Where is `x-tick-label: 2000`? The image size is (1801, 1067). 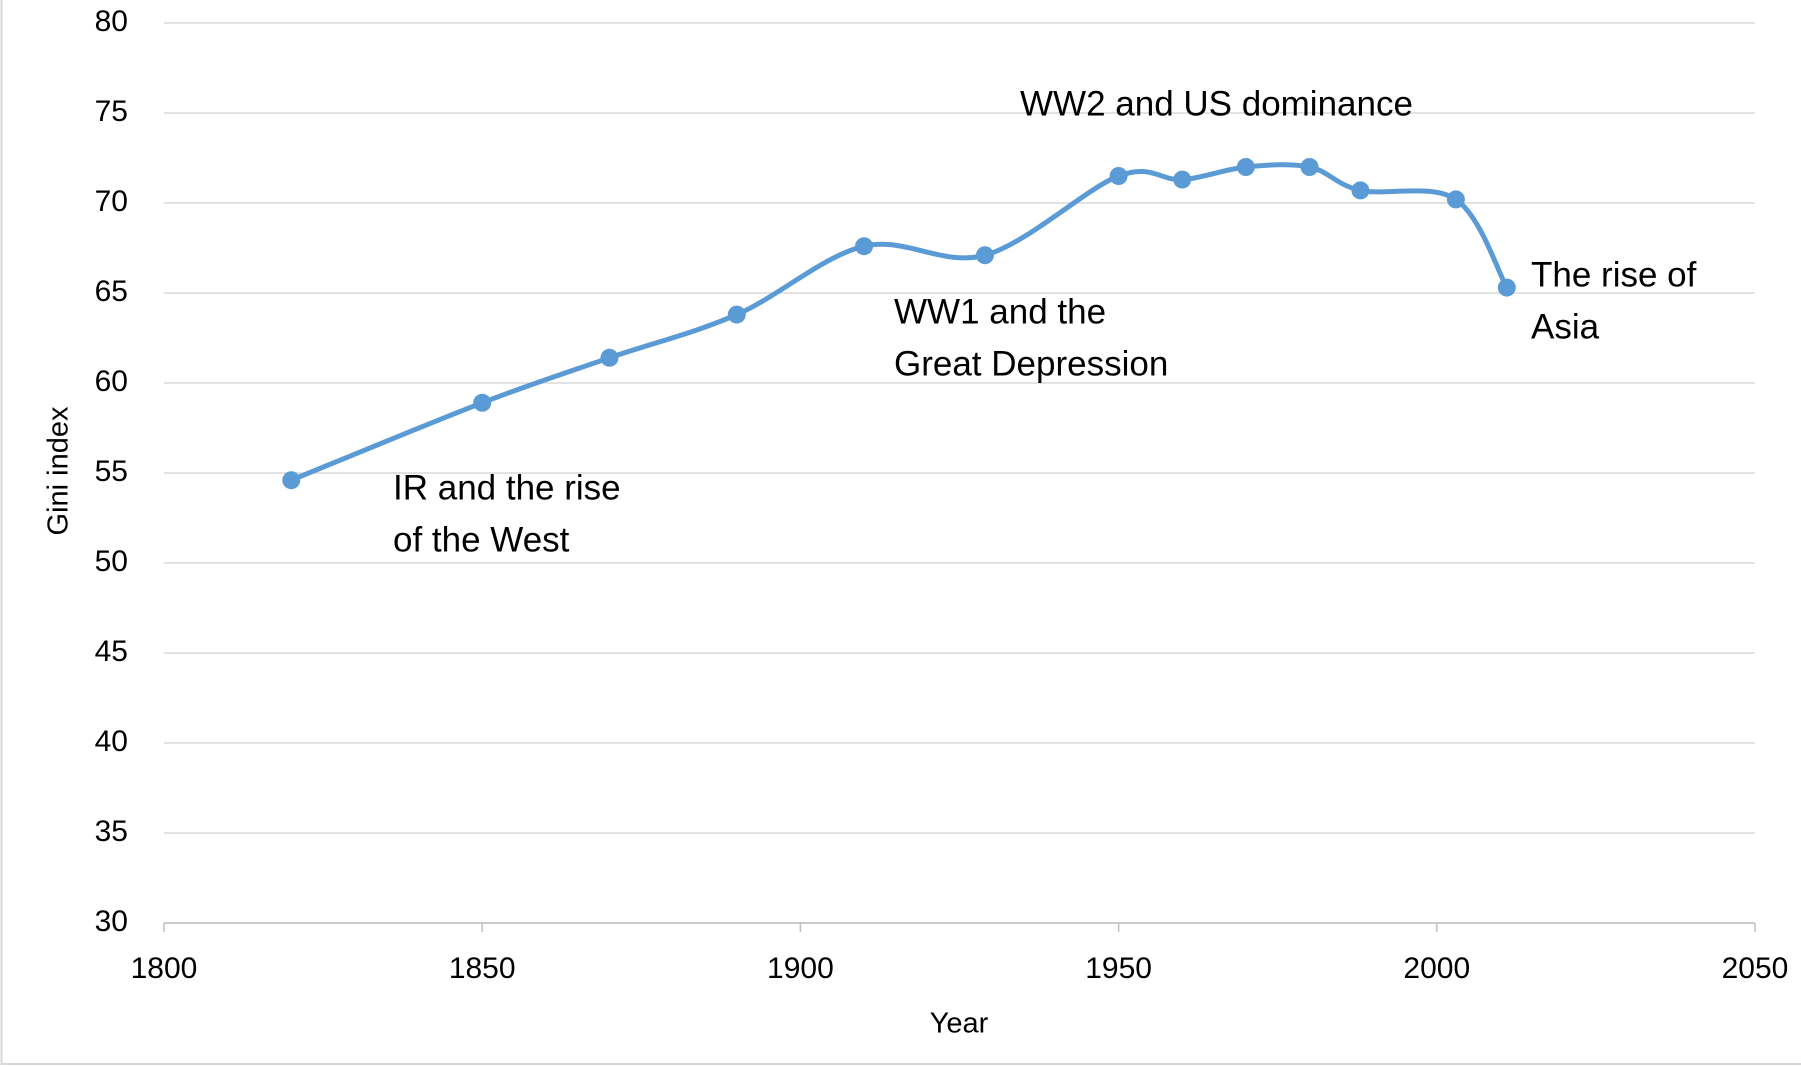 x-tick-label: 2000 is located at coordinates (1436, 968).